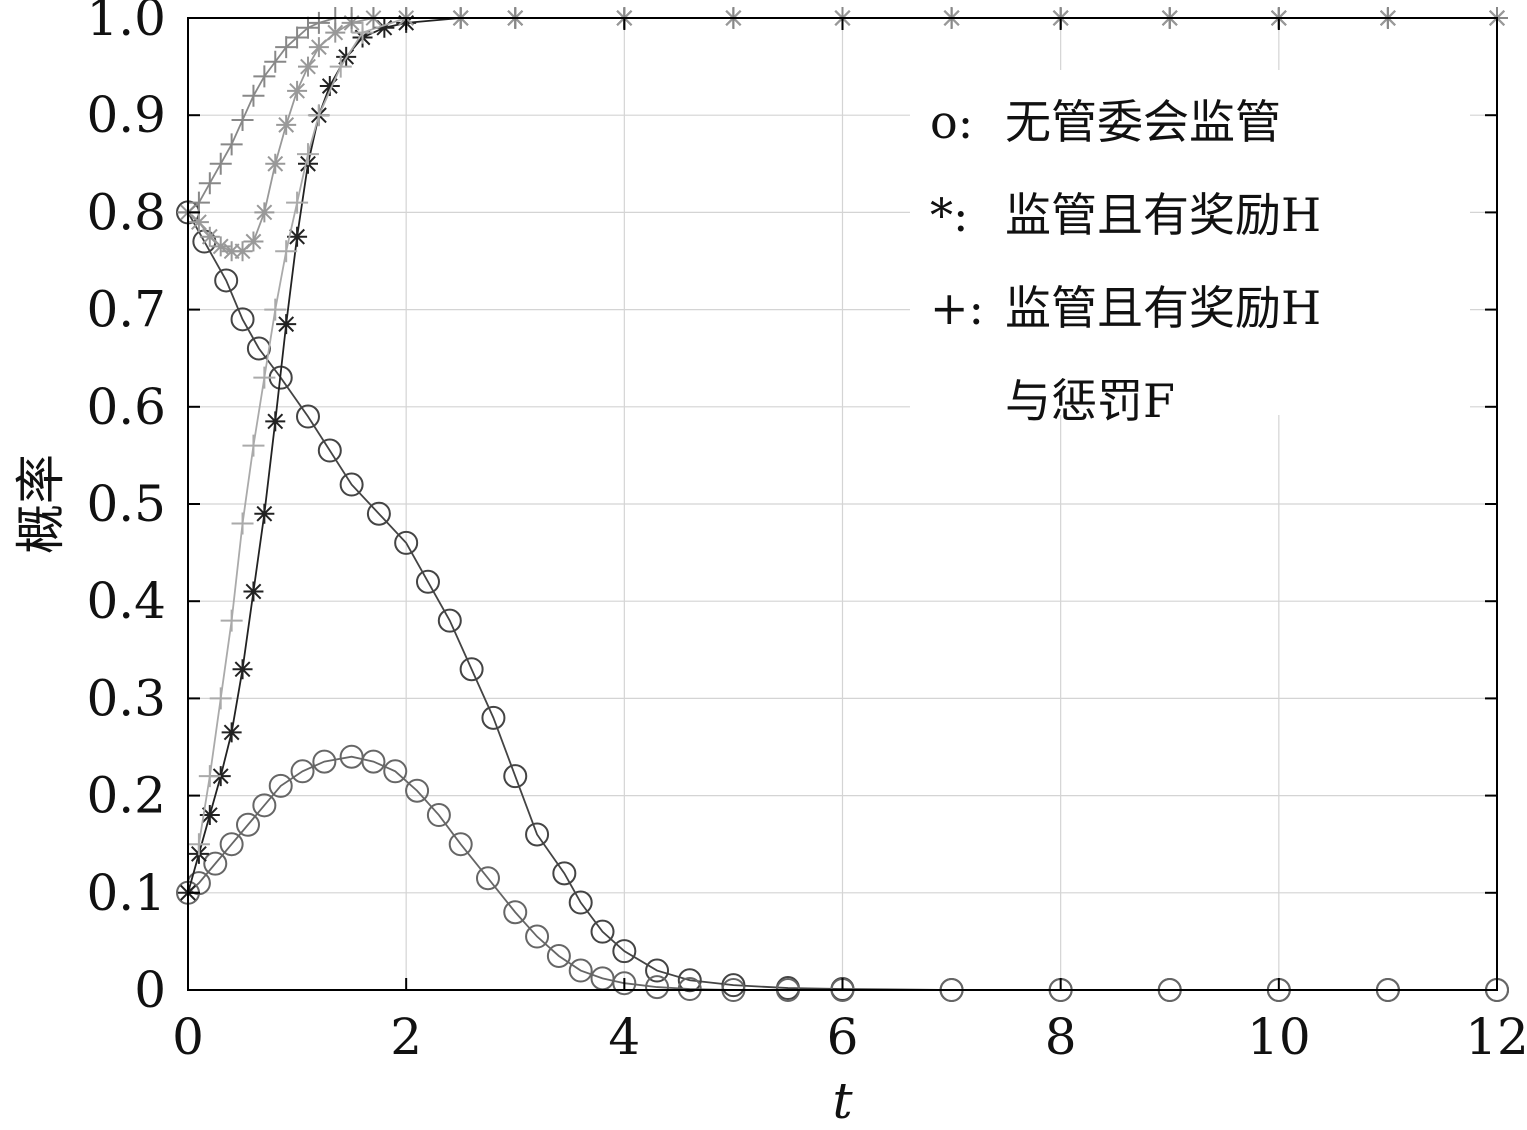 Image resolution: width=1527 pixels, height=1130 pixels. Describe the element at coordinates (126, 310) in the screenshot. I see `y-tick-label: 0.7` at that location.